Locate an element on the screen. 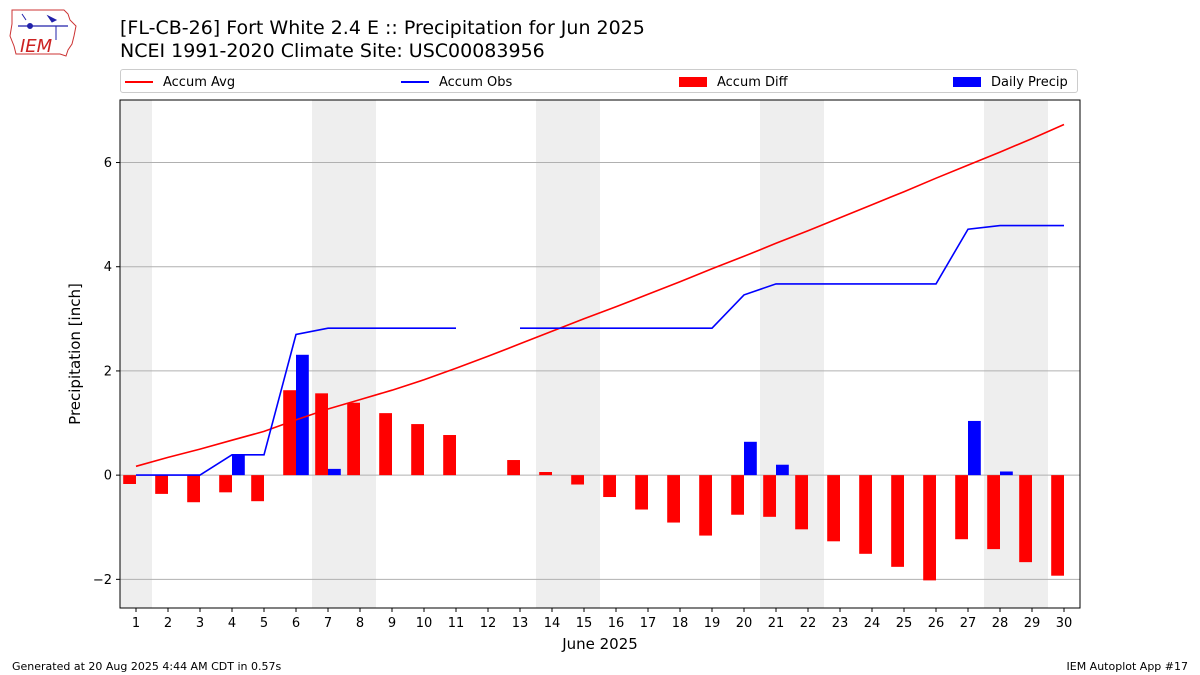 The height and width of the screenshot is (675, 1200). xtick-label-19: 19 is located at coordinates (712, 623).